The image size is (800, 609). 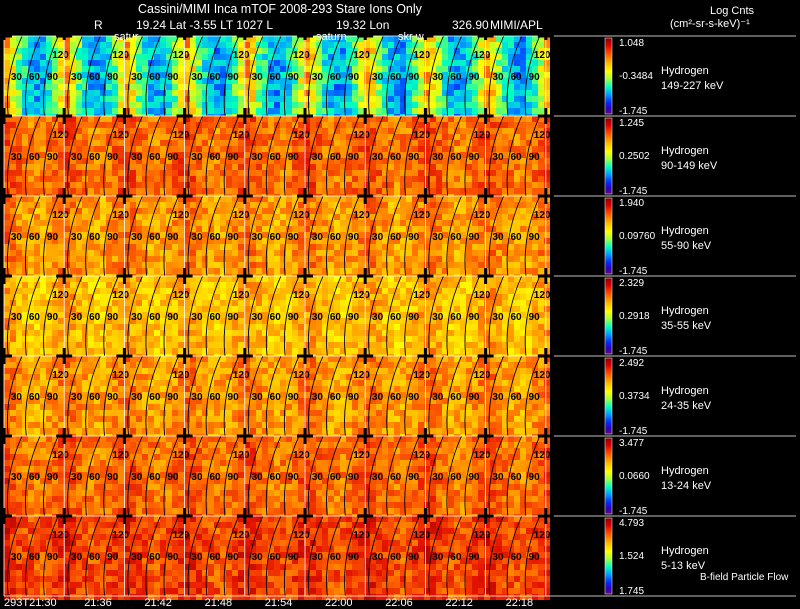 I want to click on channel-energy-label: 5-13 keV, so click(x=683, y=566).